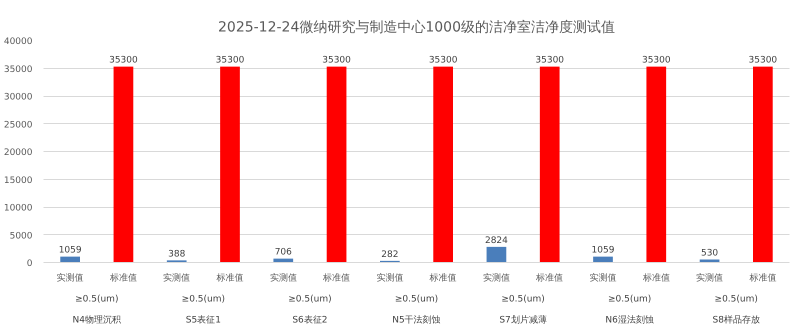 Image resolution: width=799 pixels, height=328 pixels. I want to click on y-tick-label: 10000, so click(18, 209).